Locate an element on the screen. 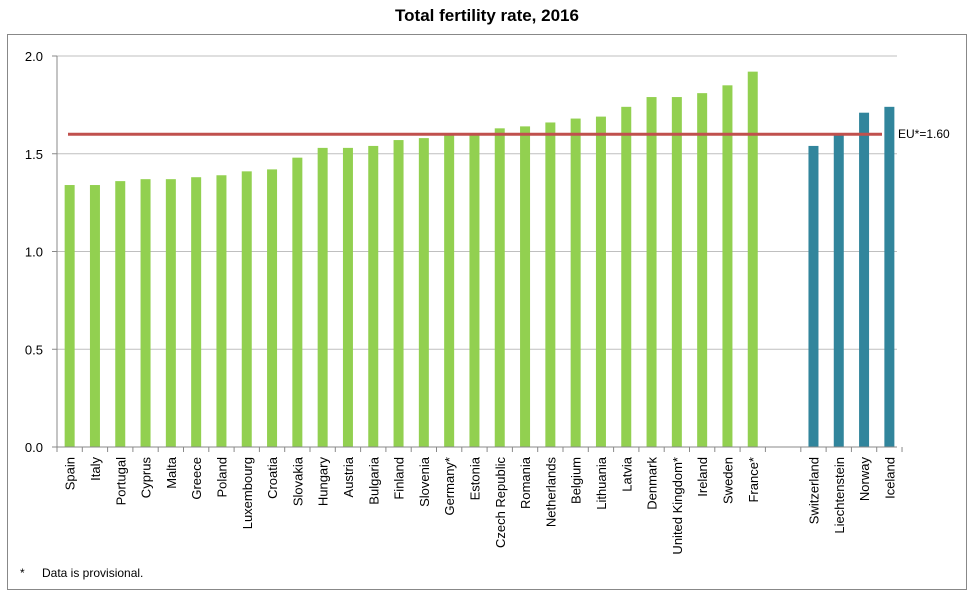 The width and height of the screenshot is (974, 598). y-tick-label: 0.0 is located at coordinates (34, 447).